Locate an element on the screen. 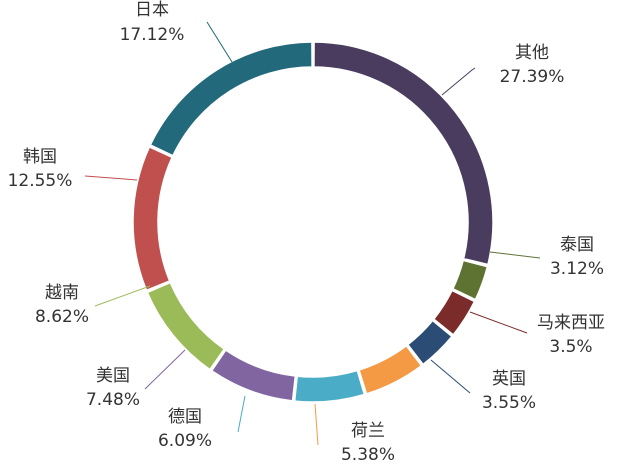  slice-value-9: 17.12% is located at coordinates (152, 35).